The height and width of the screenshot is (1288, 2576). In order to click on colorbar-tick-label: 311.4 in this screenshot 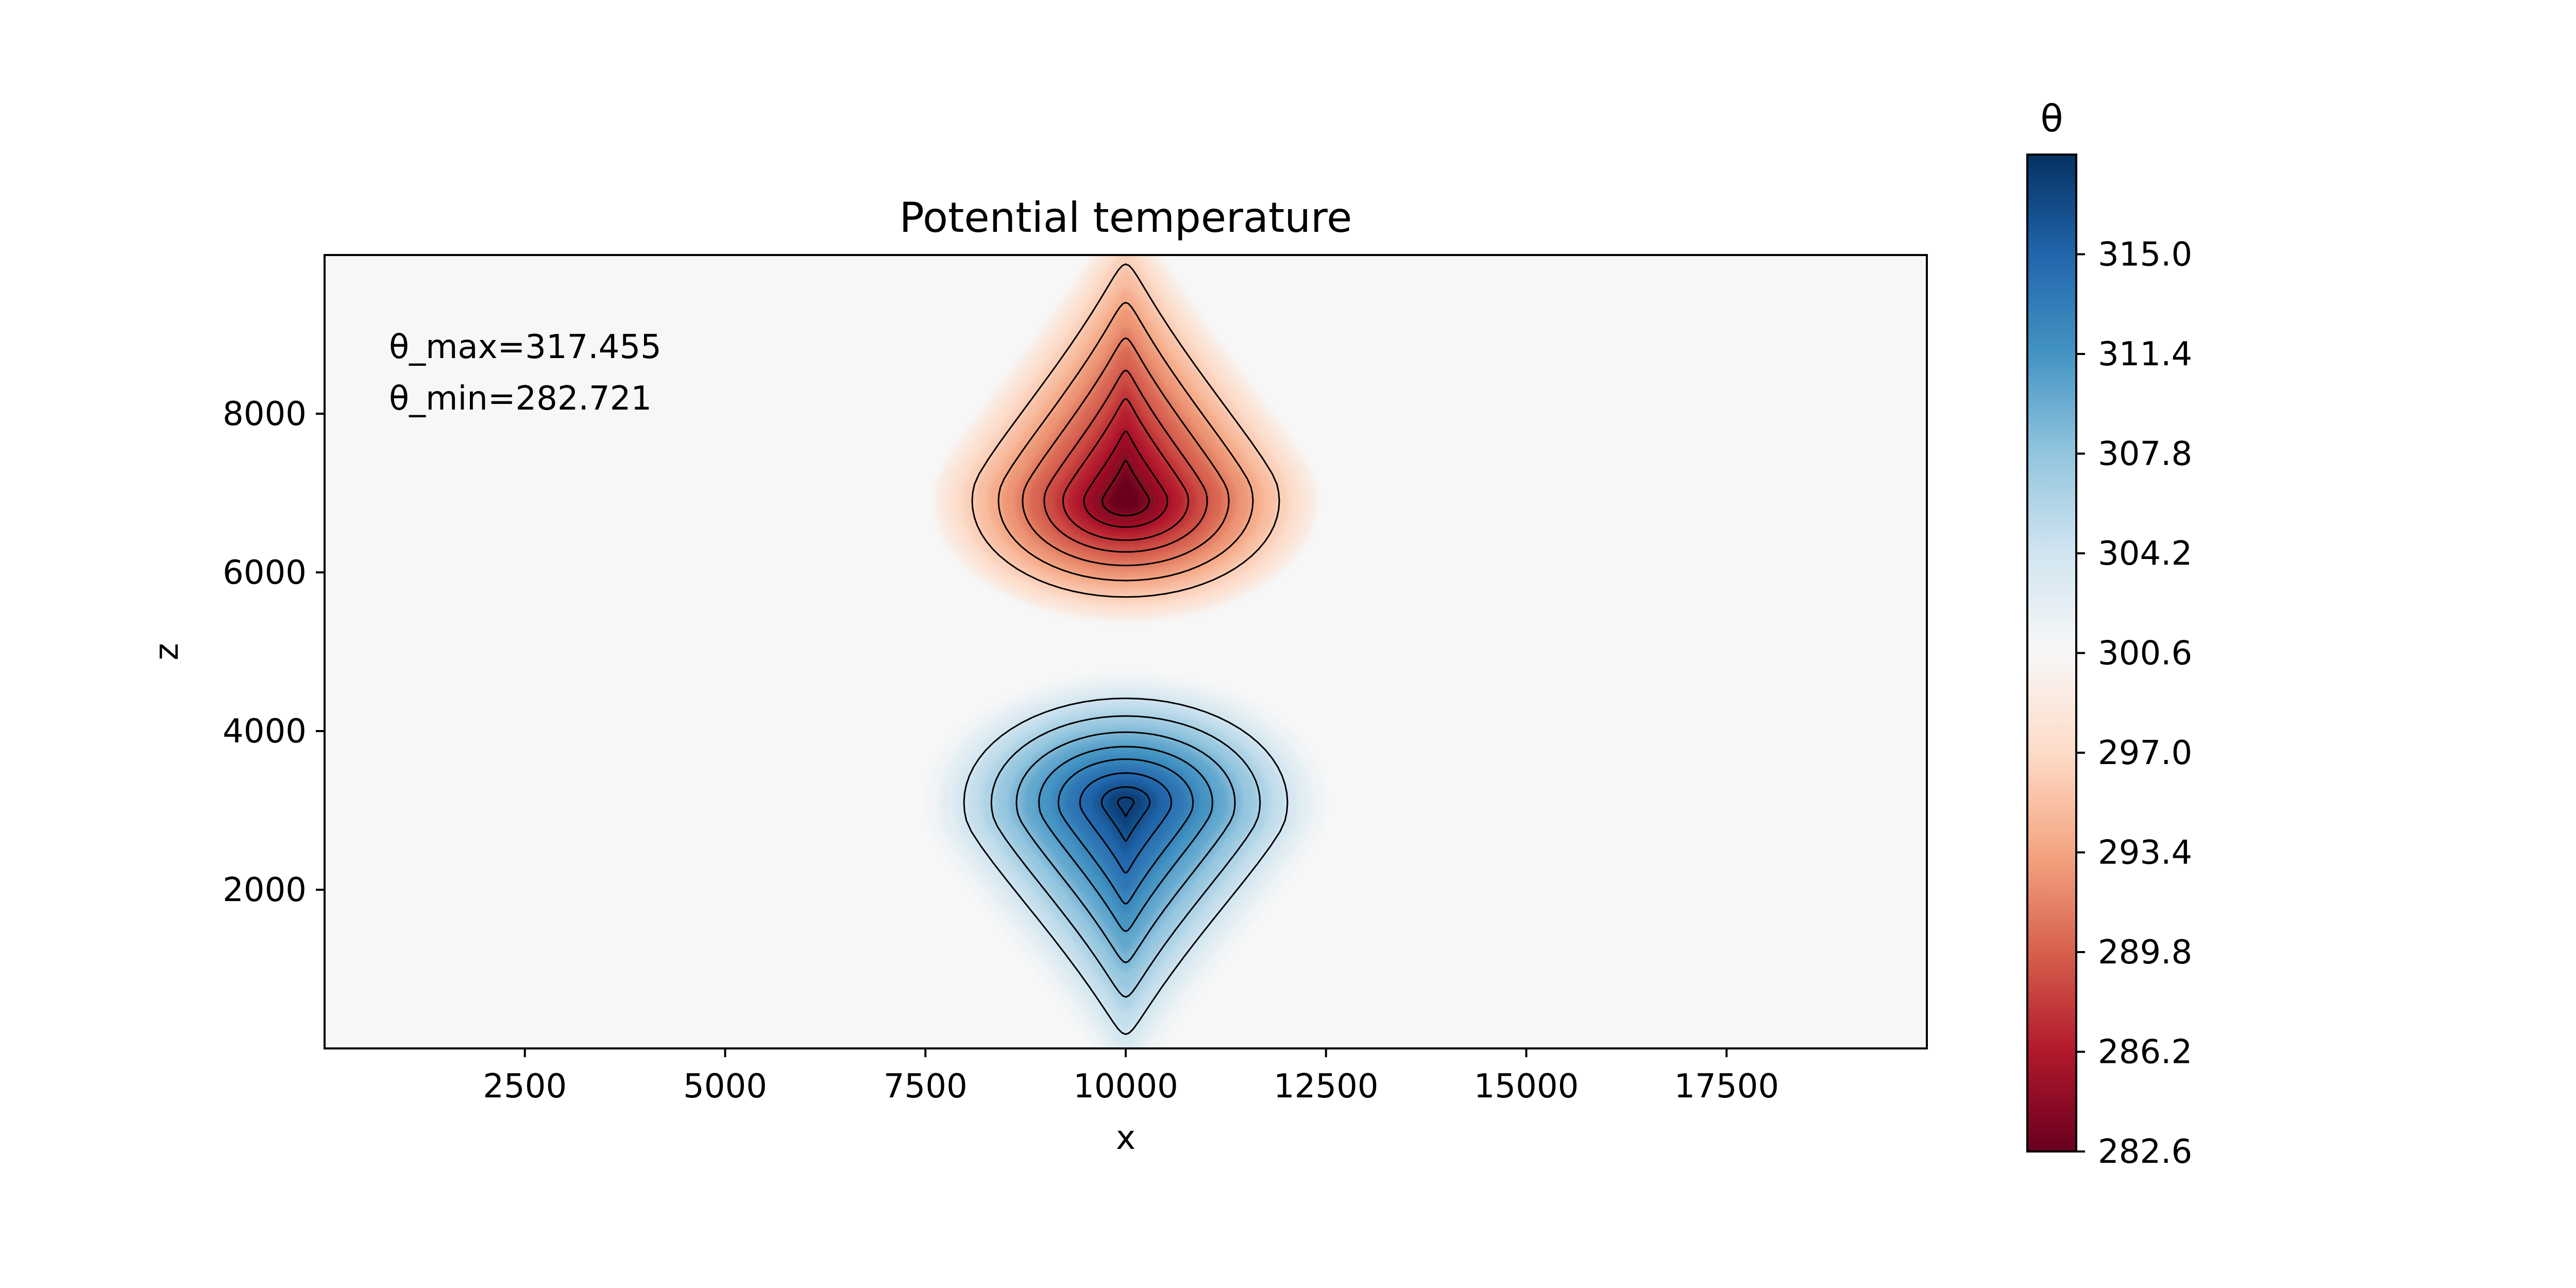, I will do `click(2145, 354)`.